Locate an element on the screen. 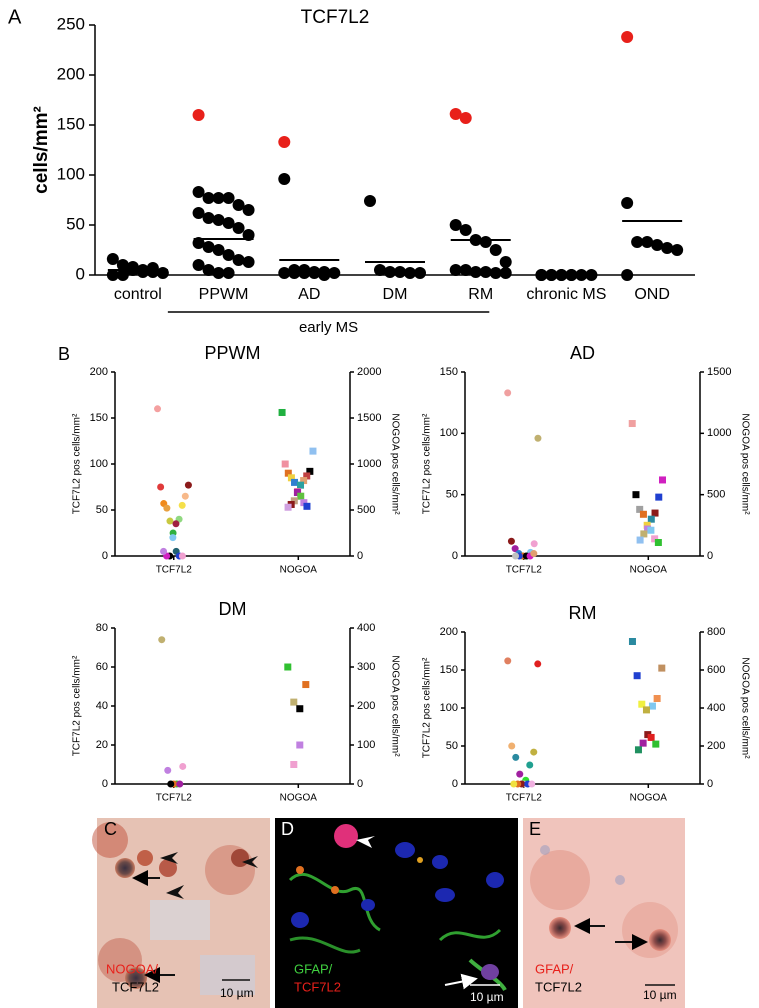  y-tick-label: 200 is located at coordinates (449, 632).